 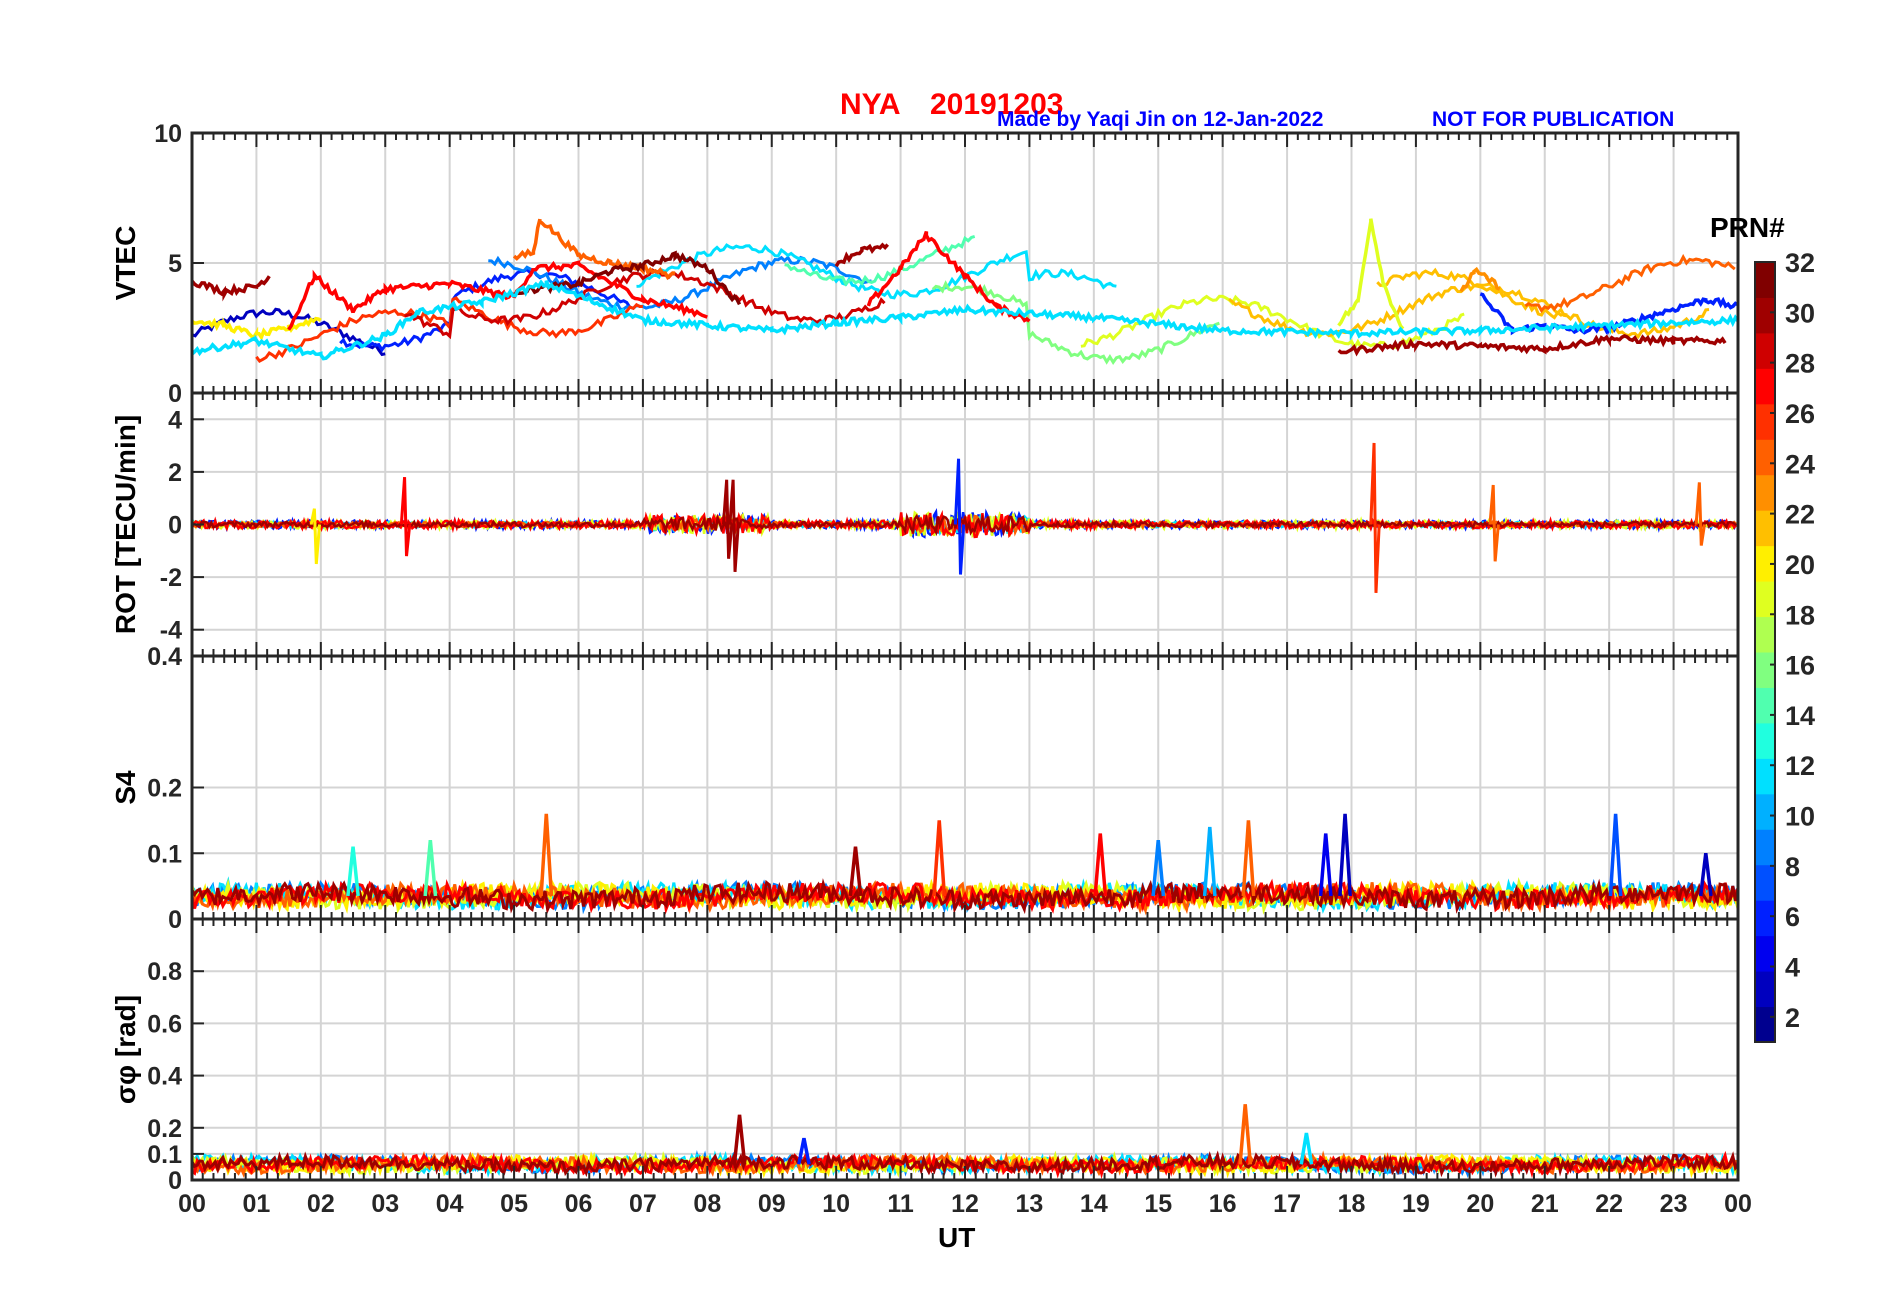 I want to click on x-tick-label: 10, so click(x=836, y=1204).